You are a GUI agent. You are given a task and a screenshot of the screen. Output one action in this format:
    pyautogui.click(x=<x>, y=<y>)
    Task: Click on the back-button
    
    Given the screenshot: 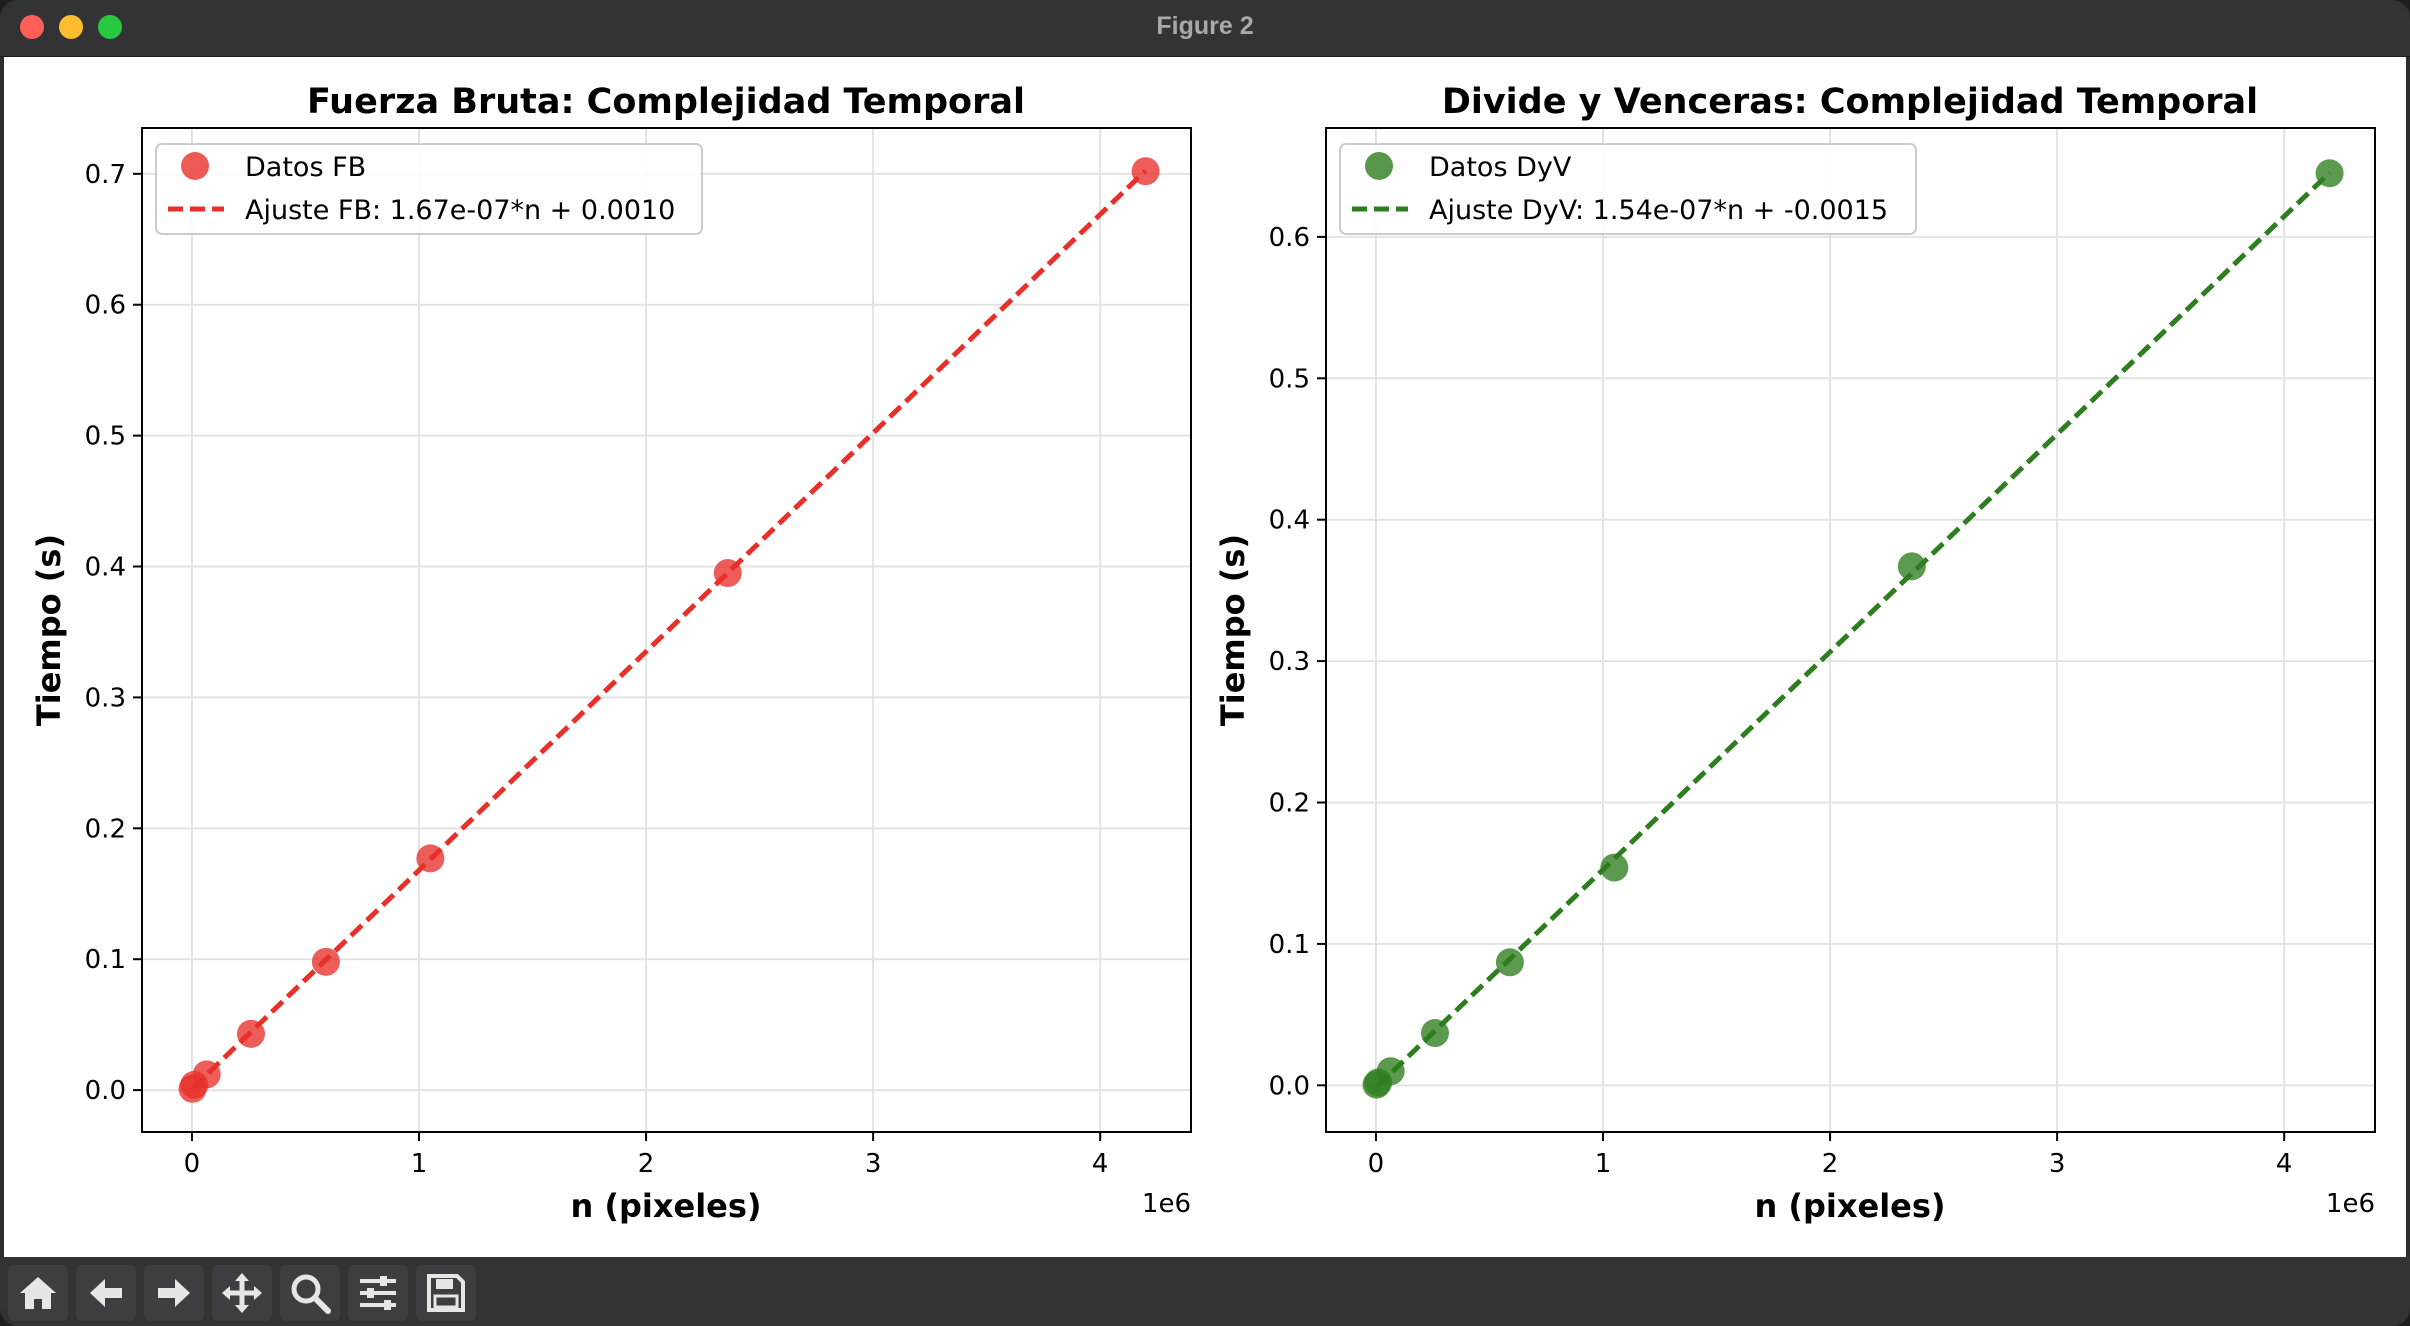 What is the action you would take?
    pyautogui.click(x=106, y=1293)
    